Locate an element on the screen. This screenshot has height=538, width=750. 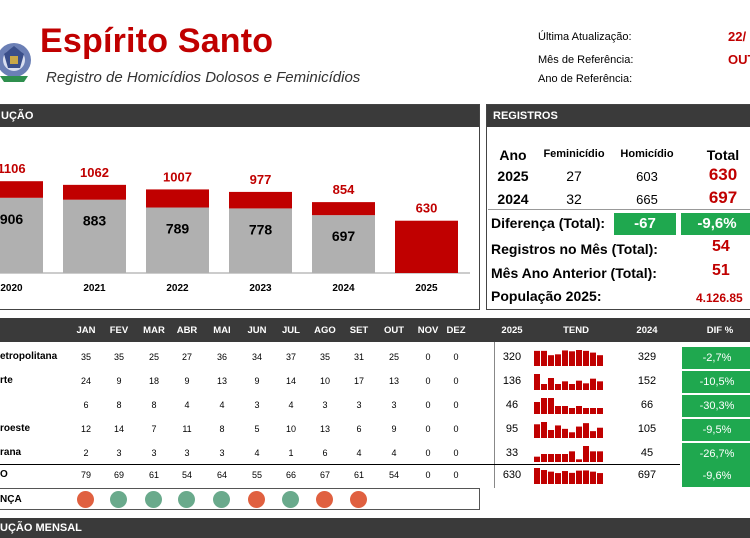
month-cell: 1 is located at coordinates (291, 453).